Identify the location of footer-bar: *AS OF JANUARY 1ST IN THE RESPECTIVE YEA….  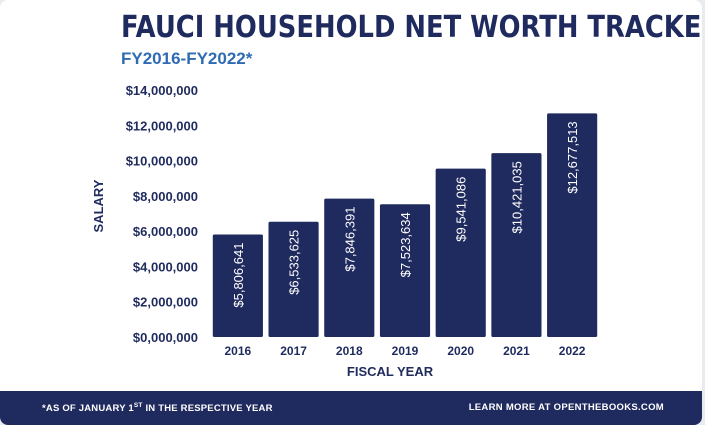
(351, 408).